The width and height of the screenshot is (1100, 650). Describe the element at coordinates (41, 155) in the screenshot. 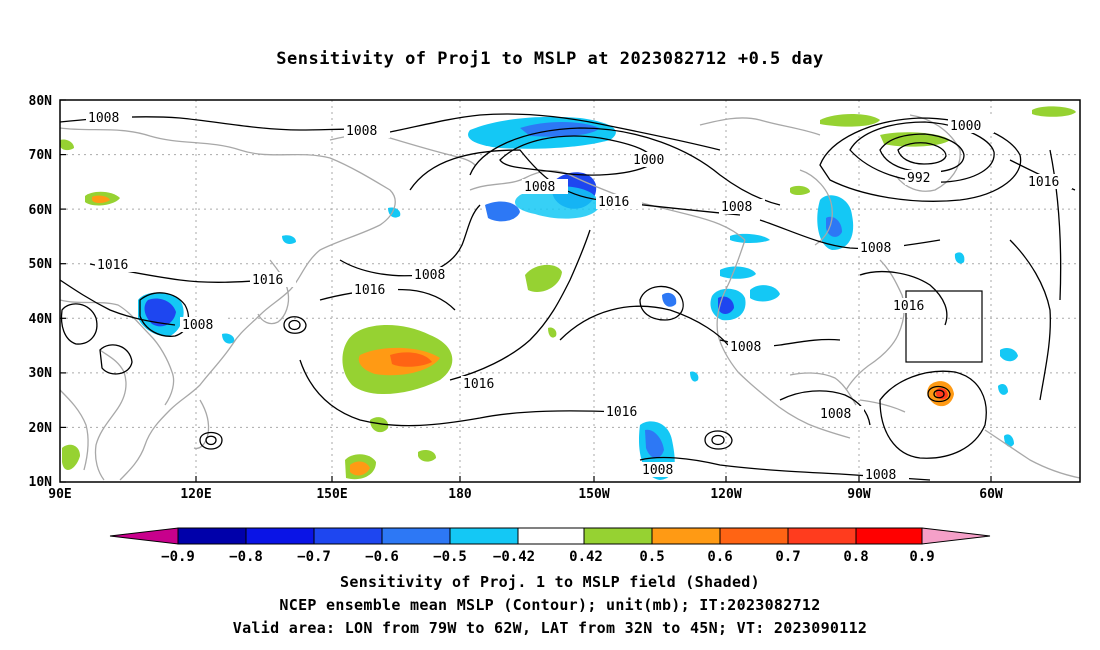

I see `lat-label-70n: 70N` at that location.